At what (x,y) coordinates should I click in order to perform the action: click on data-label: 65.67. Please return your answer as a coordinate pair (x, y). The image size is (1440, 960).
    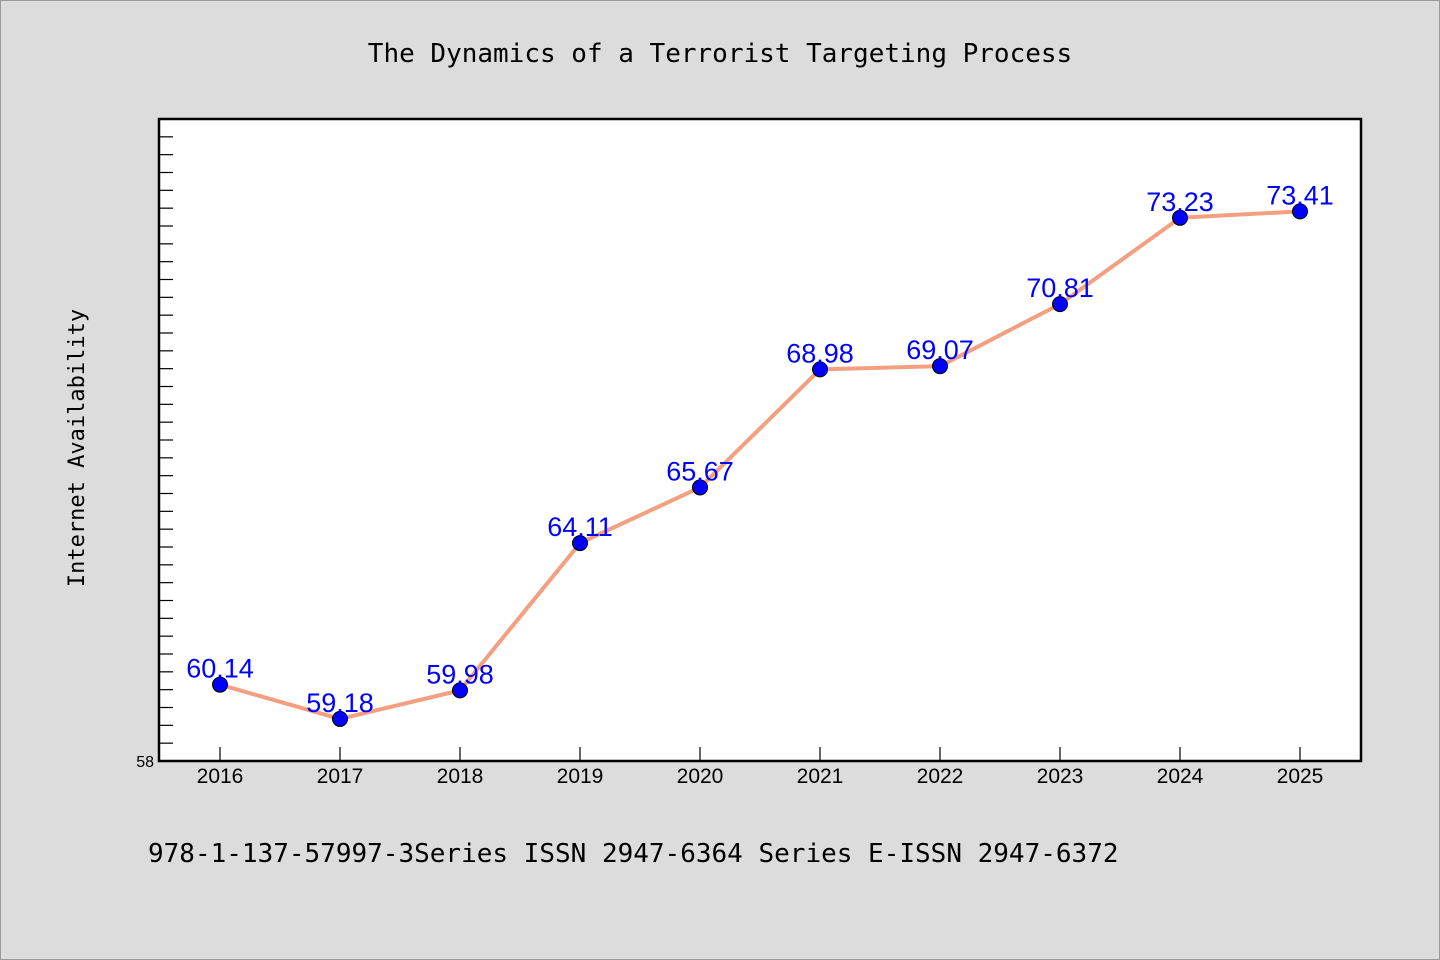
    Looking at the image, I should click on (700, 471).